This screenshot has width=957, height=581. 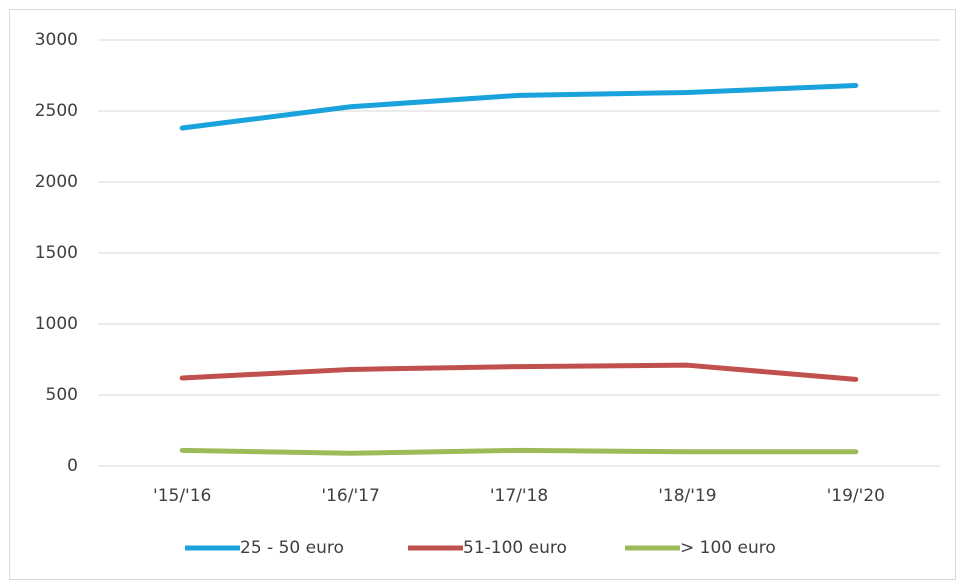 What do you see at coordinates (292, 548) in the screenshot?
I see `legend-label: 25 - 50 euro` at bounding box center [292, 548].